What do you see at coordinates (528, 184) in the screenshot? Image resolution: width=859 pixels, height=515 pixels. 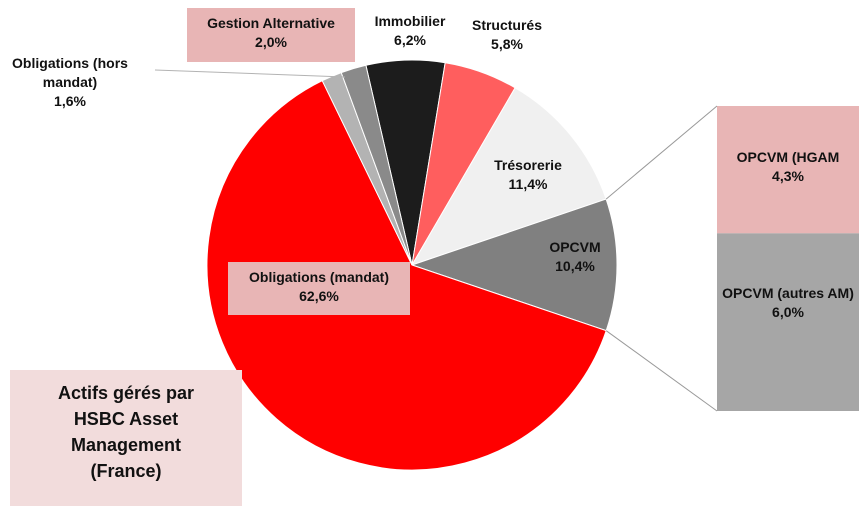 I see `label-value: 11,4%` at bounding box center [528, 184].